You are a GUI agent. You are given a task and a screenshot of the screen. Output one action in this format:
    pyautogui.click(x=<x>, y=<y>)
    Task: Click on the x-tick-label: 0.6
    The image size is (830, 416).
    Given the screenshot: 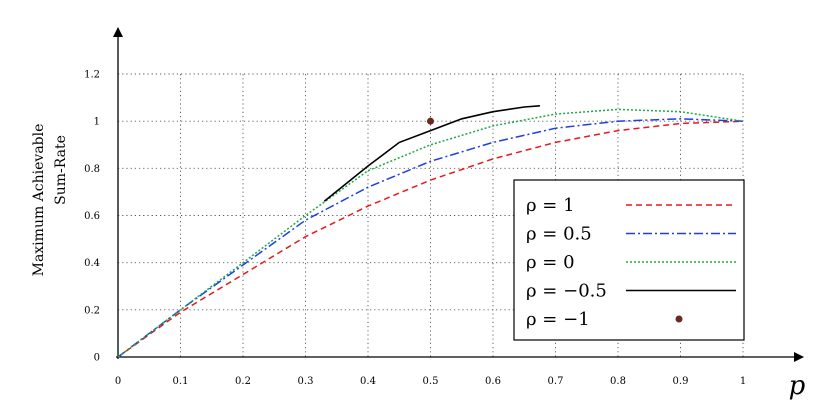 What is the action you would take?
    pyautogui.click(x=493, y=381)
    